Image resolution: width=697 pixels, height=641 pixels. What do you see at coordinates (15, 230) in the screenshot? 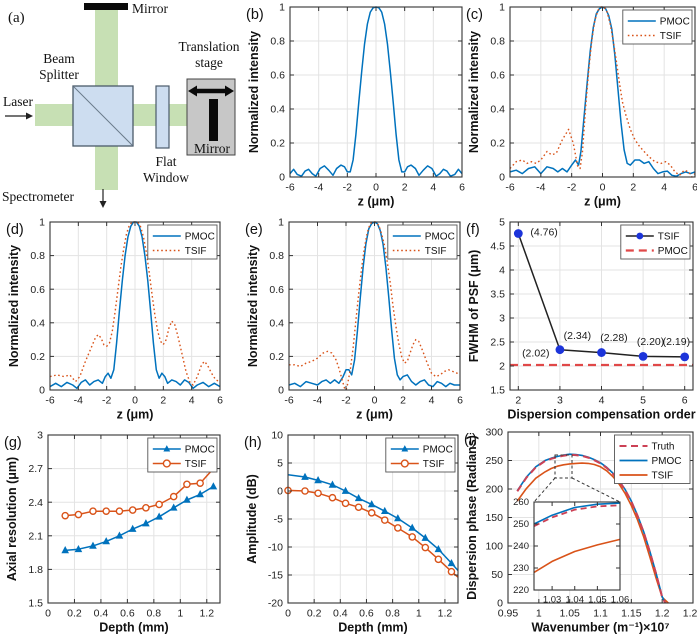
I see `panel-tag: (d)` at bounding box center [15, 230].